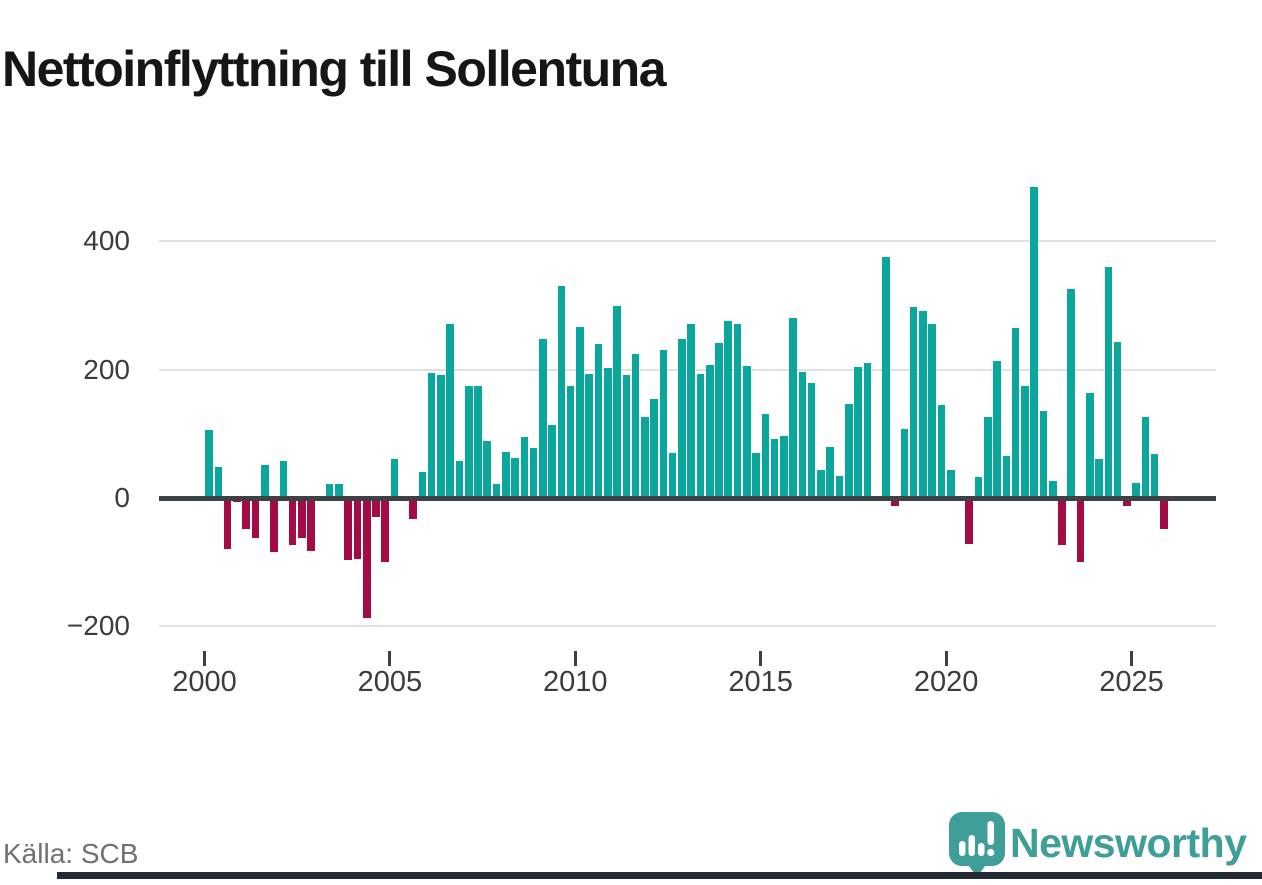 Image resolution: width=1262 pixels, height=885 pixels. Describe the element at coordinates (1154, 475) in the screenshot. I see `bar-2025-Q3` at that location.